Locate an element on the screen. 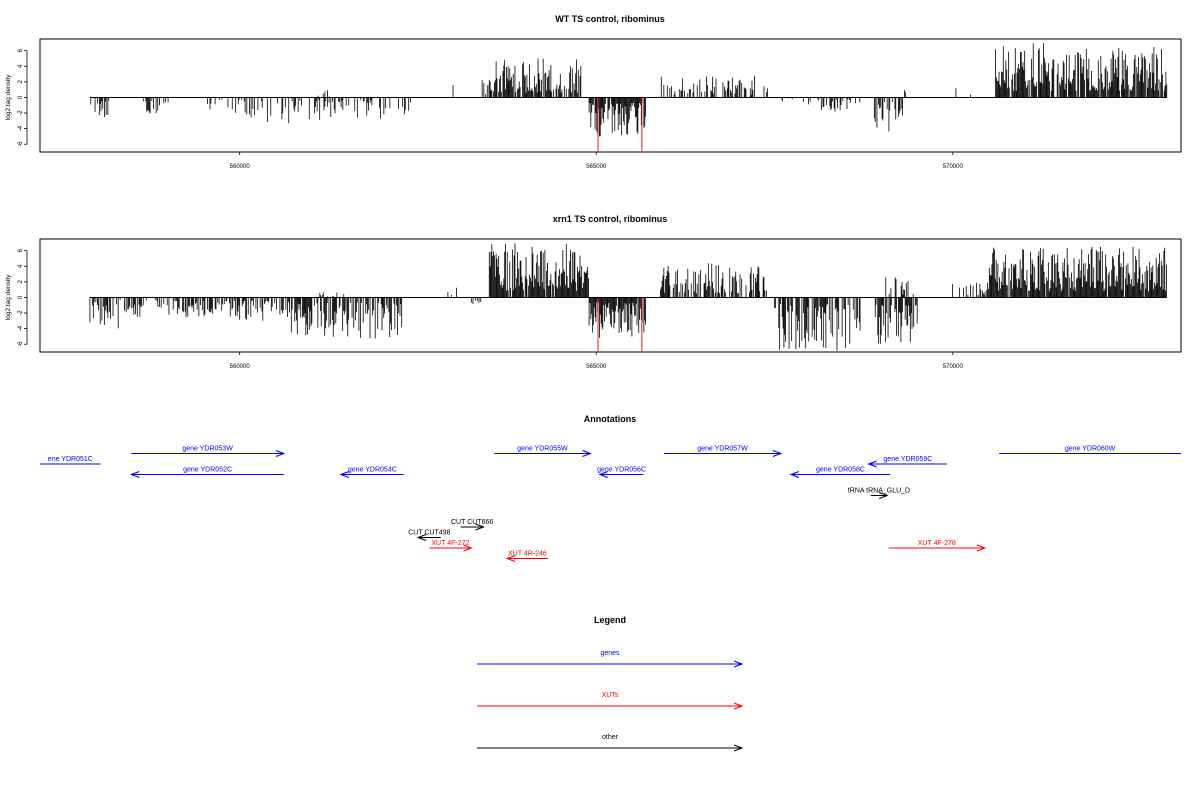 Image resolution: width=1200 pixels, height=800 pixels. feature-label: CUT CUT666 is located at coordinates (472, 522).